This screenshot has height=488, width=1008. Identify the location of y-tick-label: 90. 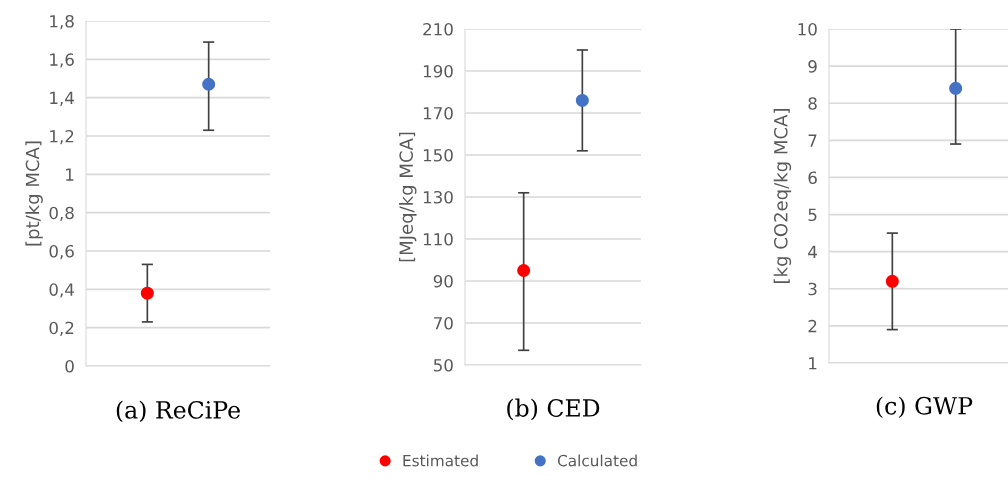
(443, 281).